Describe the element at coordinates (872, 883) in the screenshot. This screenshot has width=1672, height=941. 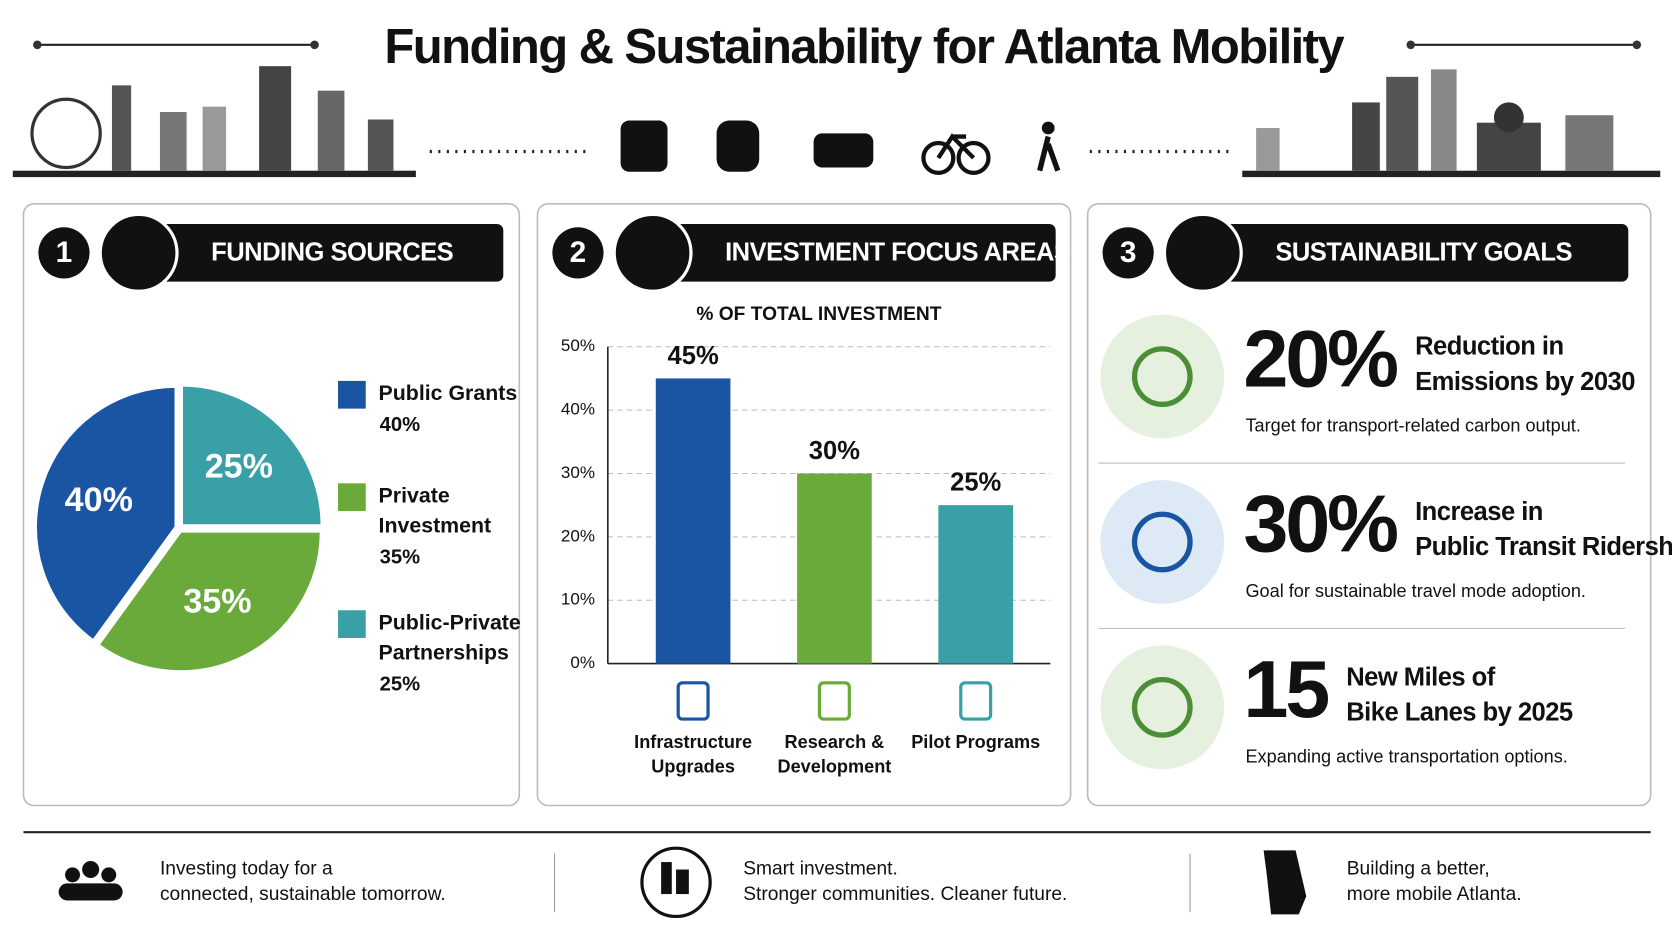
I see `footer-dividers` at that location.